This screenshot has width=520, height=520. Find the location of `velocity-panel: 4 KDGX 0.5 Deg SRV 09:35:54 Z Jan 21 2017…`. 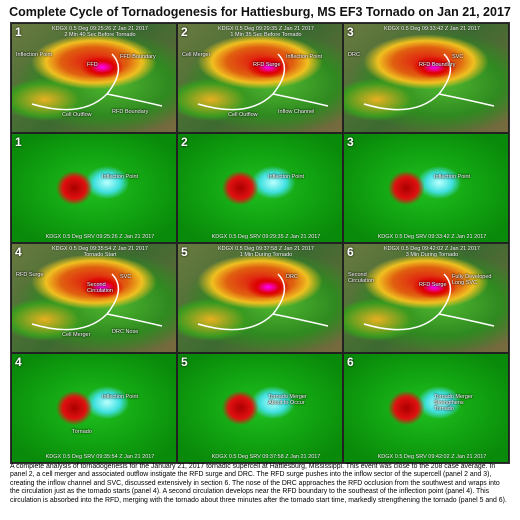

velocity-panel: 4 KDGX 0.5 Deg SRV 09:35:54 Z Jan 21 2017… is located at coordinates (94, 408).